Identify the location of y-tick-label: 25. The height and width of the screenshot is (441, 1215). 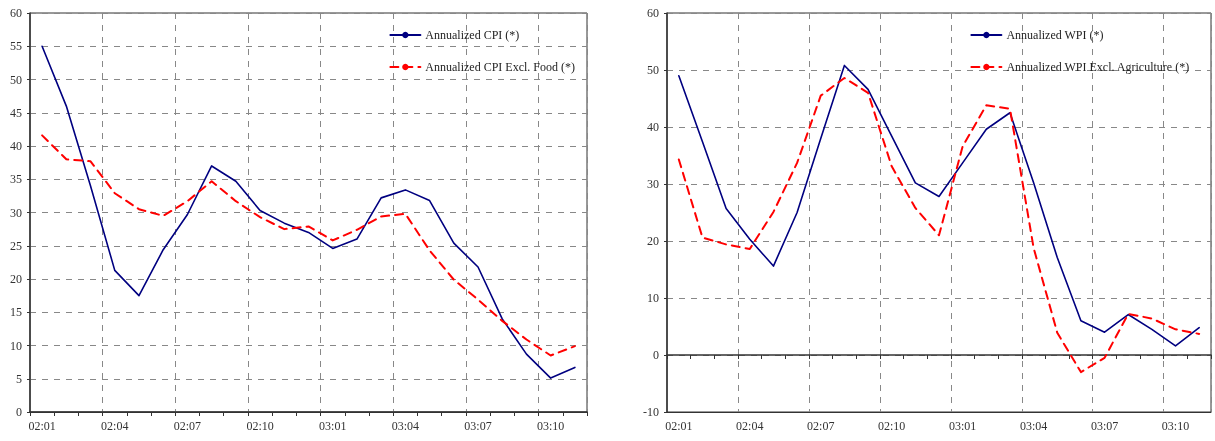
(16, 245).